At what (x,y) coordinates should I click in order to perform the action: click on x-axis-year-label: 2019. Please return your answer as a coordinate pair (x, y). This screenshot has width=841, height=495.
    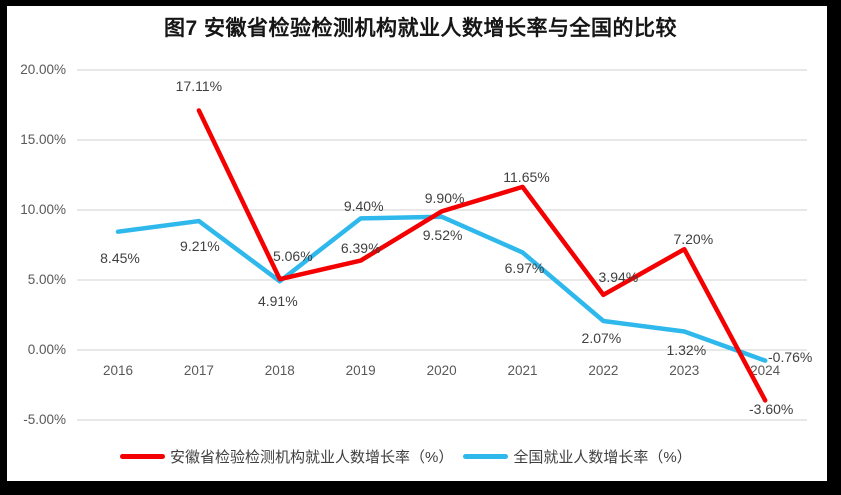
    Looking at the image, I should click on (360, 370).